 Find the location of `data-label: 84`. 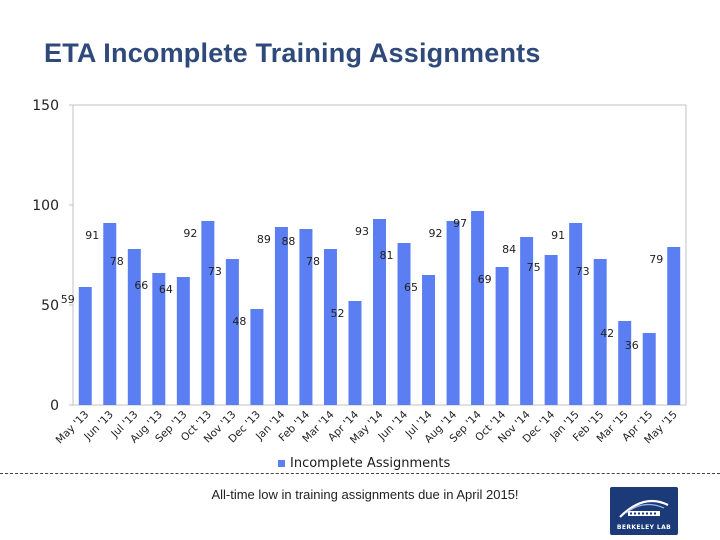

data-label: 84 is located at coordinates (509, 249).